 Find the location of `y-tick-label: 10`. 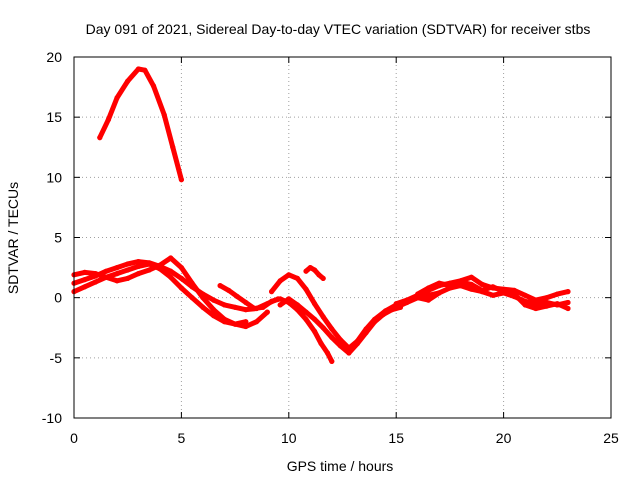

y-tick-label: 10 is located at coordinates (54, 177).